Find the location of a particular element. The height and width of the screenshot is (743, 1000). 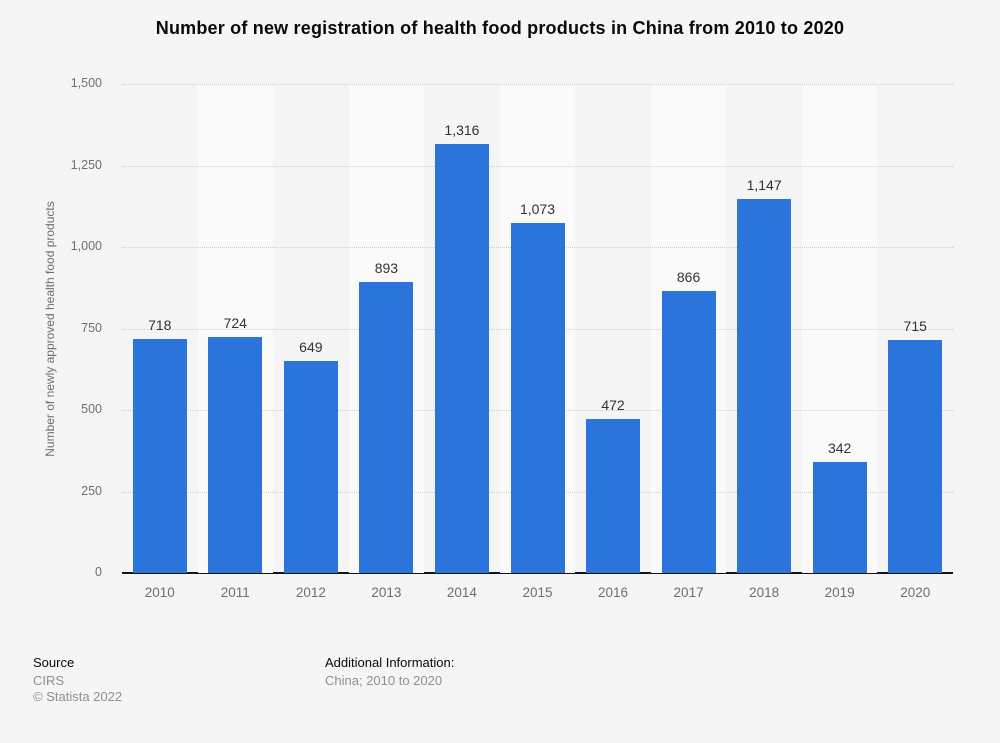

x-tick-label: 2018 is located at coordinates (764, 592).